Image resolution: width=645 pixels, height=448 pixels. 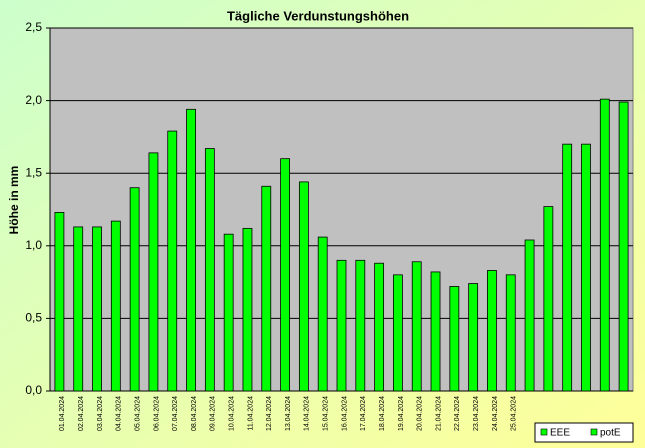 I want to click on legend-box, so click(x=584, y=432).